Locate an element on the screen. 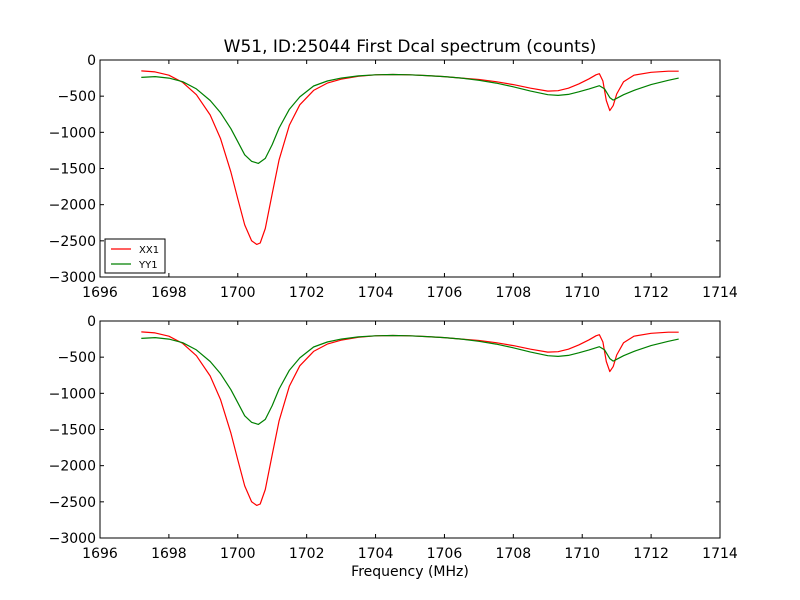  top-x-tick-label: 1710 is located at coordinates (582, 293).